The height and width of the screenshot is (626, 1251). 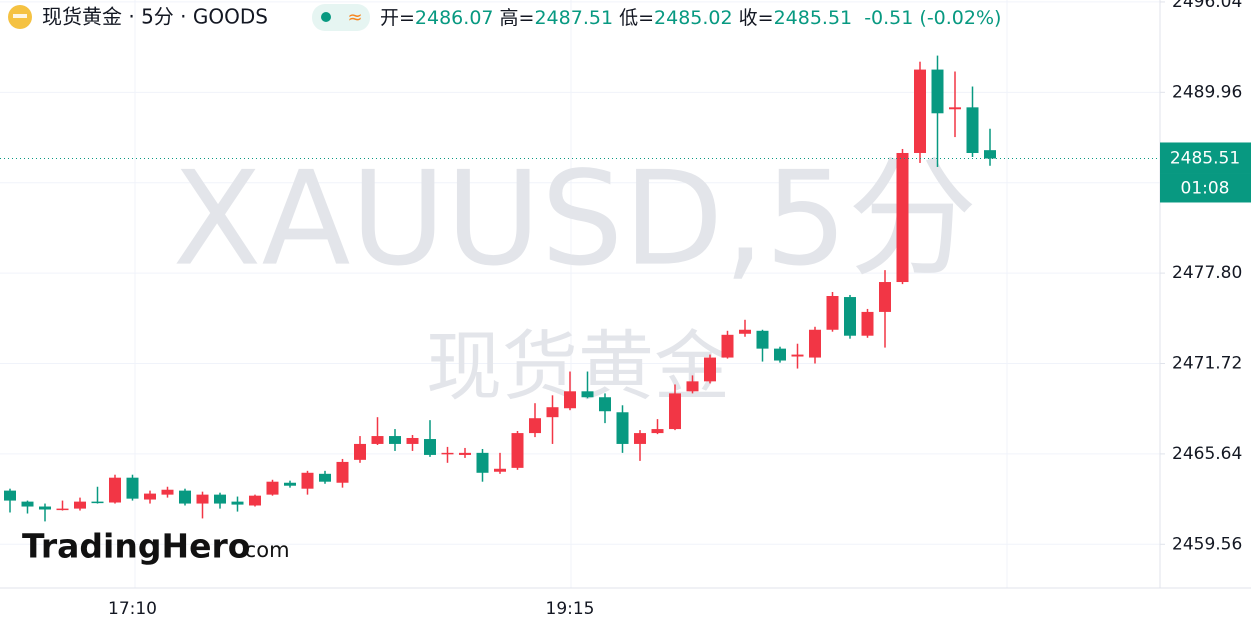 I want to click on y-tick-label: 2459.56, so click(x=1207, y=544).